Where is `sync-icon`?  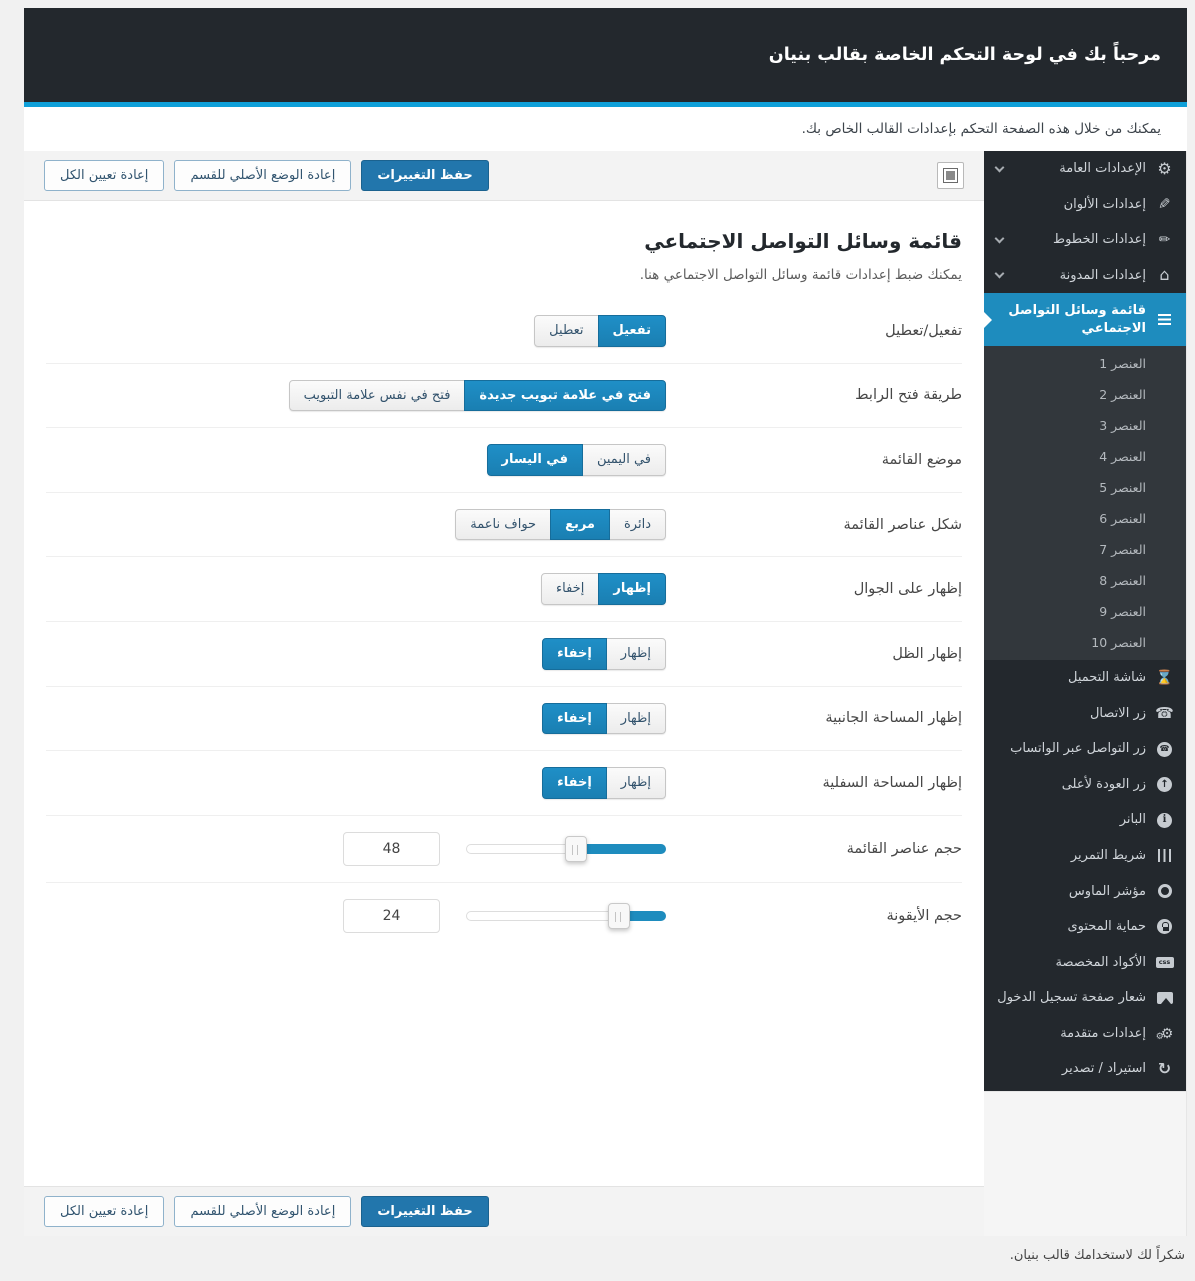
sync-icon is located at coordinates (1164, 1069).